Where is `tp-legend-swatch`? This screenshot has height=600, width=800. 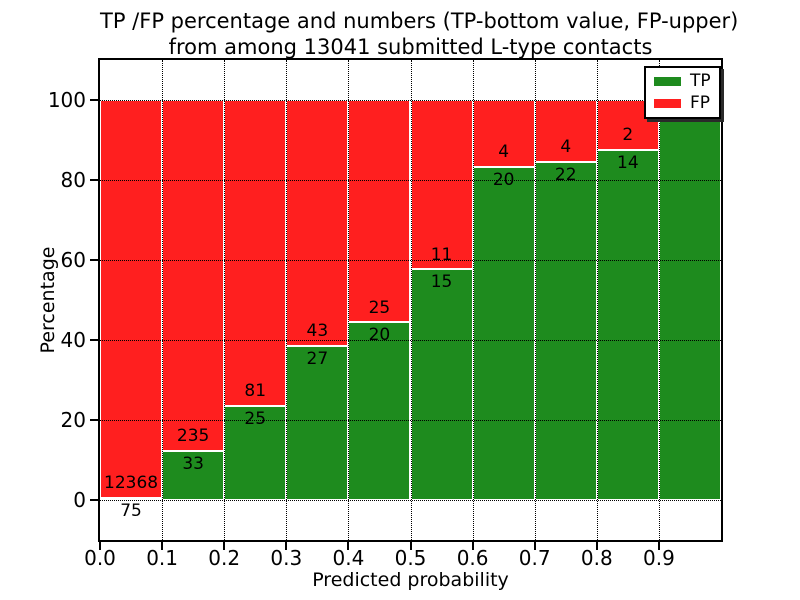 tp-legend-swatch is located at coordinates (667, 81).